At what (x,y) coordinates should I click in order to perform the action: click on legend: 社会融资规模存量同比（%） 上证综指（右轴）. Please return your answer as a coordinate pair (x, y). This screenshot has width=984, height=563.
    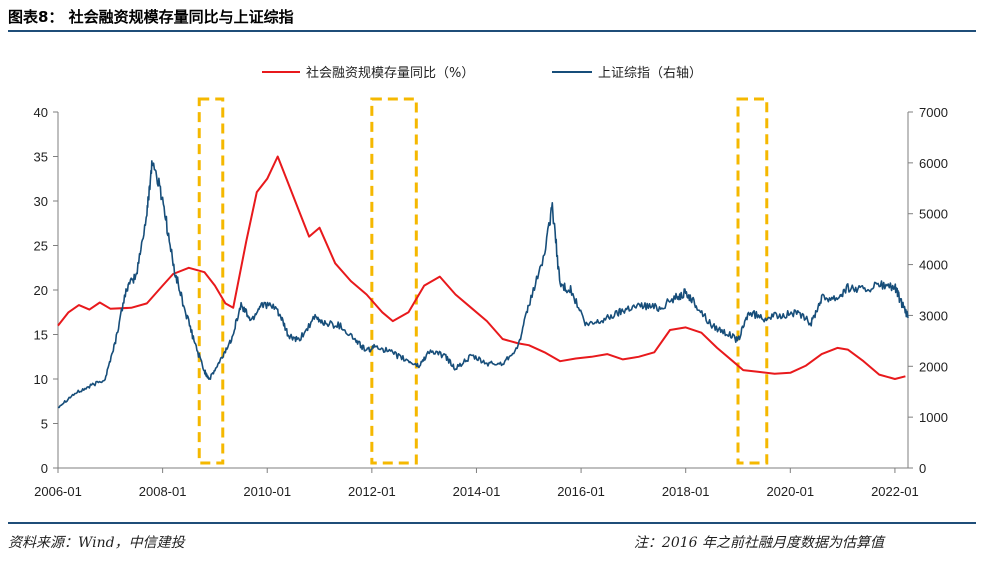
    Looking at the image, I should click on (482, 73).